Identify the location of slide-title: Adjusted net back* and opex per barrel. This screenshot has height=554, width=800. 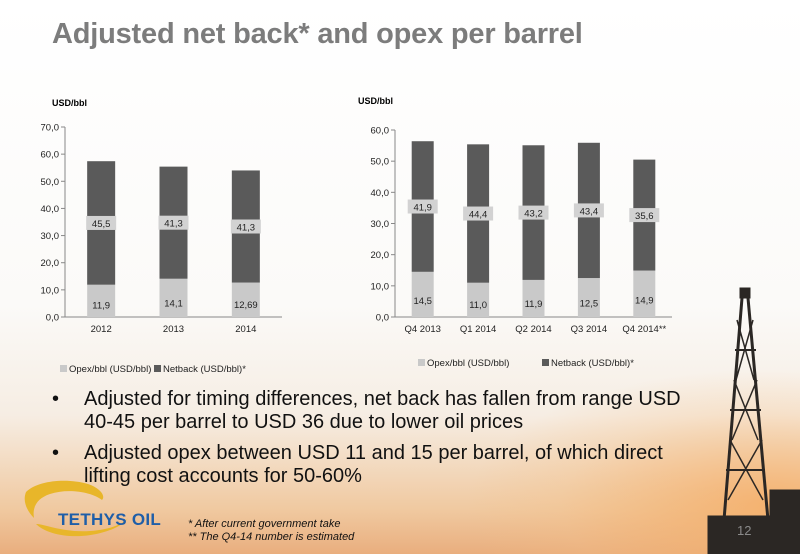
(317, 34).